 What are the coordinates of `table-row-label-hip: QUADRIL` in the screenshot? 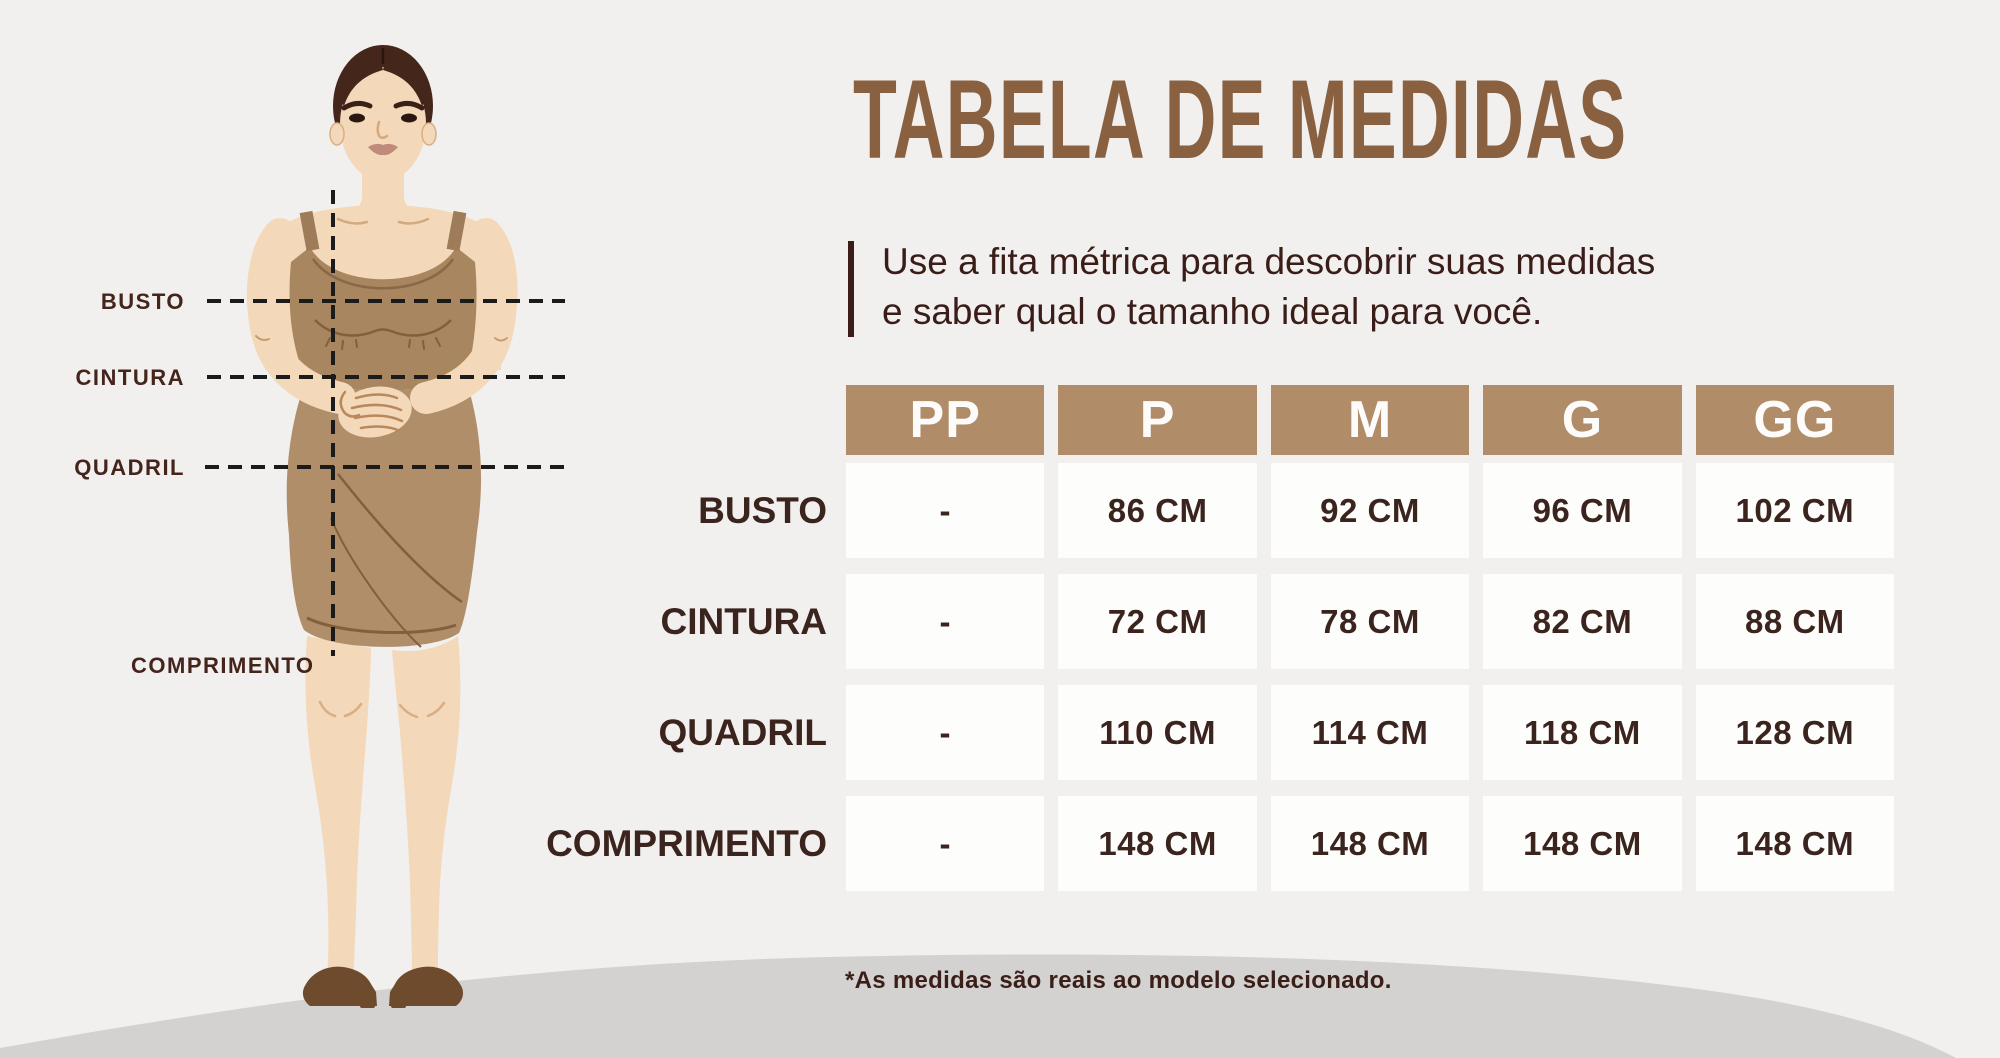 It's located at (742, 732).